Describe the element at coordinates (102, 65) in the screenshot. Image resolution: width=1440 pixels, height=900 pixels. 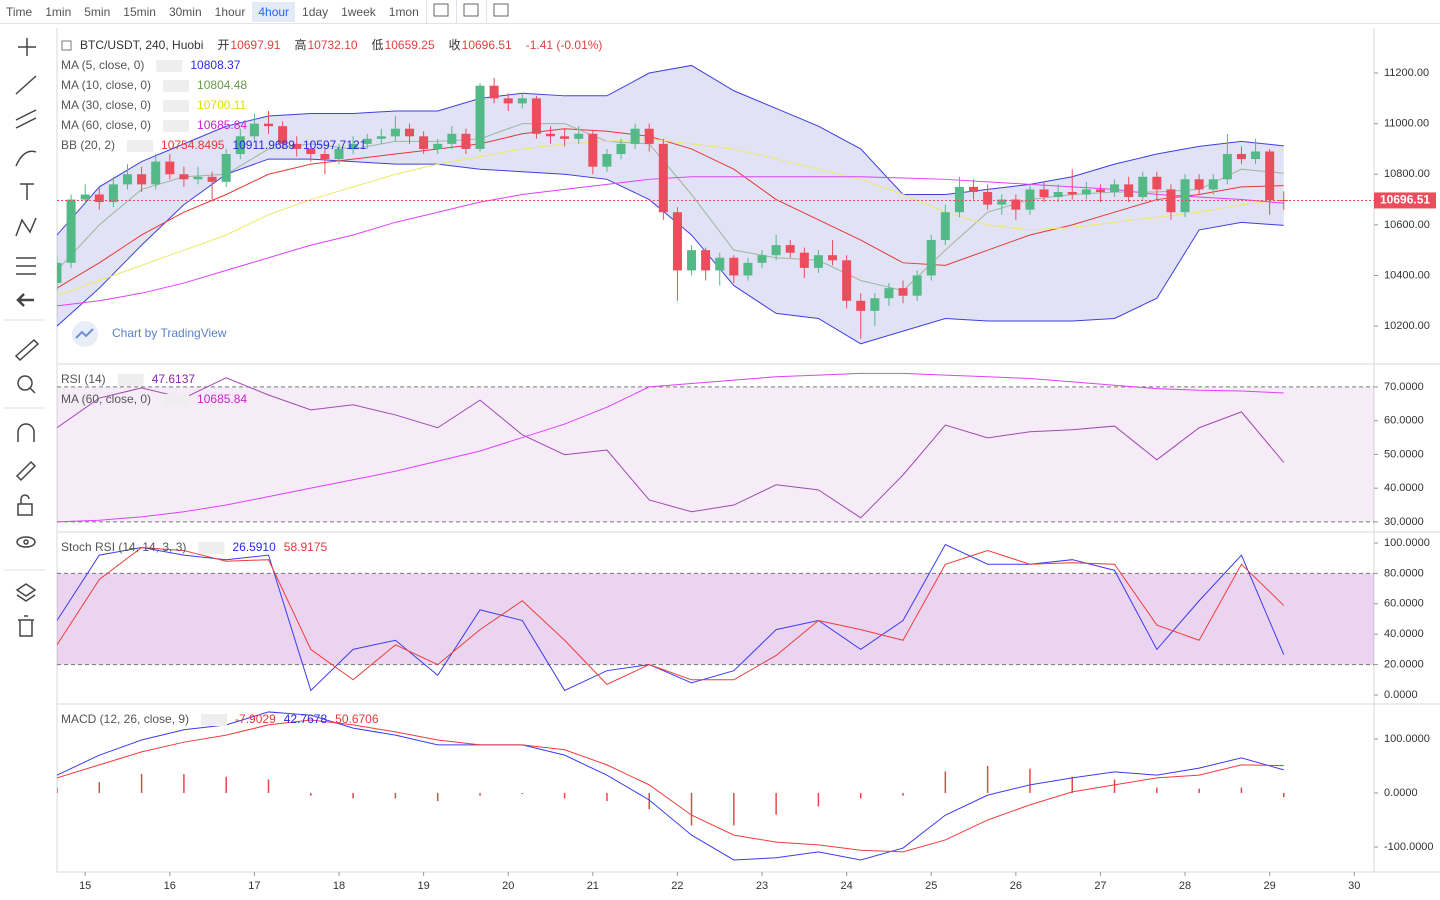
I see `legend-label: MA (5, close, 0)` at that location.